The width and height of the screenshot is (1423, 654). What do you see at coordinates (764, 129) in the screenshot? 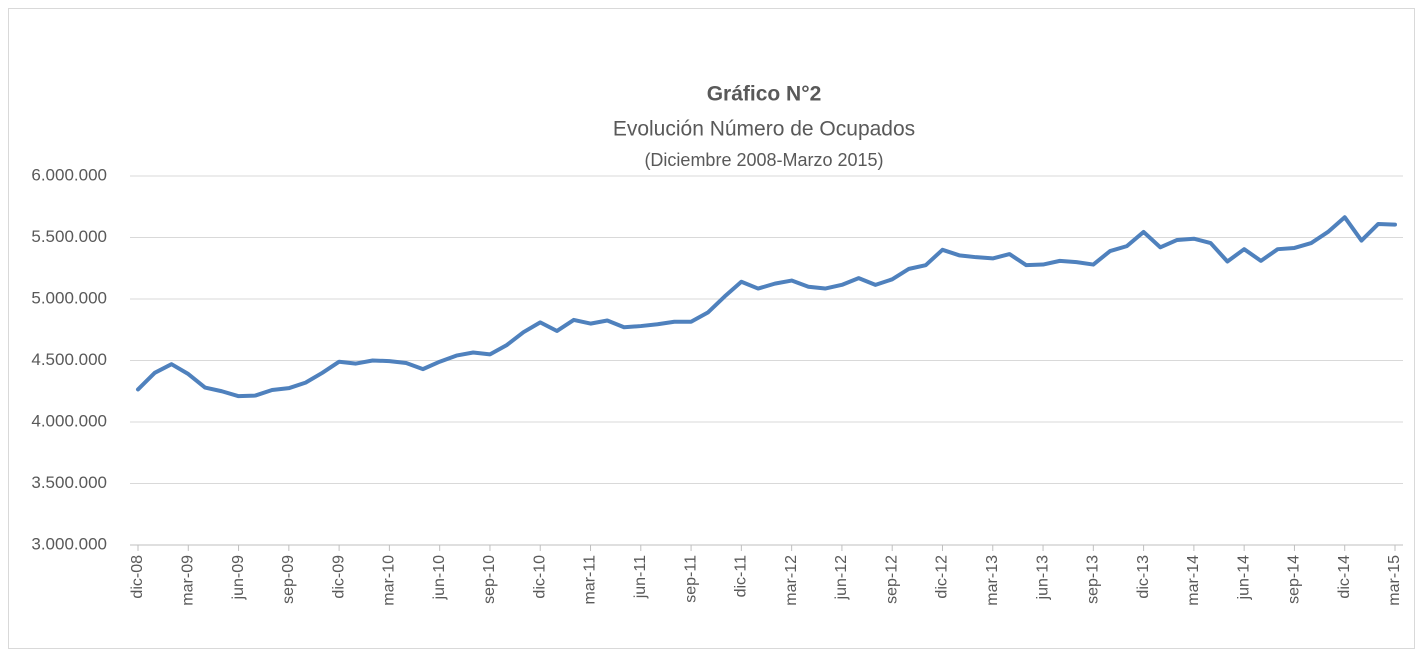
I see `chart-subtitle: Evolución Número de Ocupados` at bounding box center [764, 129].